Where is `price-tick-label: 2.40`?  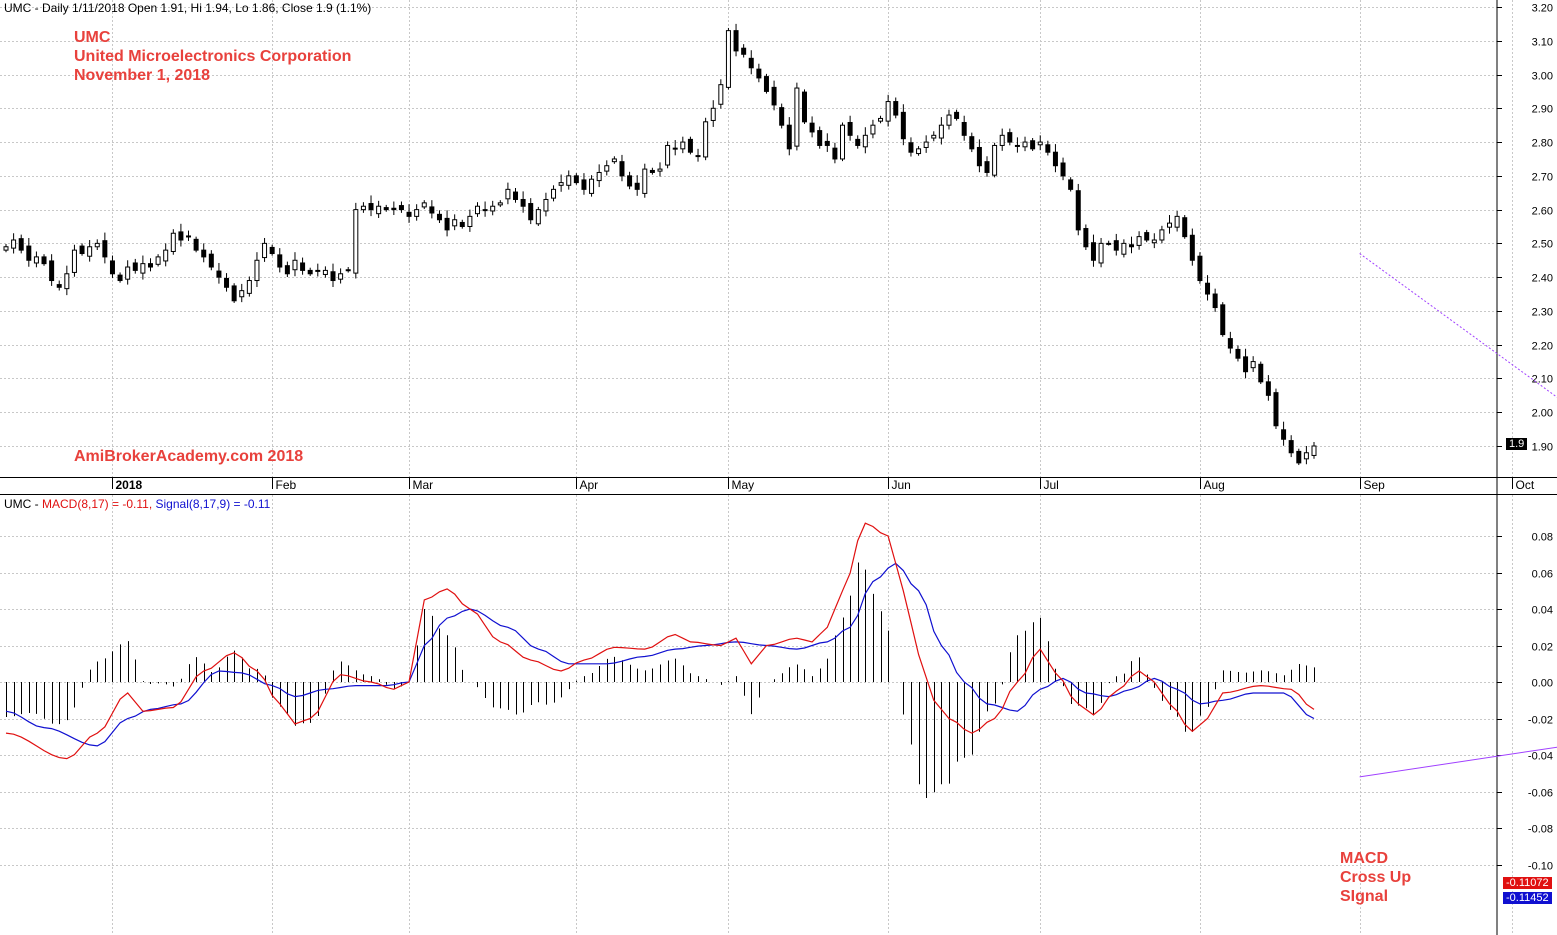 price-tick-label: 2.40 is located at coordinates (1542, 279).